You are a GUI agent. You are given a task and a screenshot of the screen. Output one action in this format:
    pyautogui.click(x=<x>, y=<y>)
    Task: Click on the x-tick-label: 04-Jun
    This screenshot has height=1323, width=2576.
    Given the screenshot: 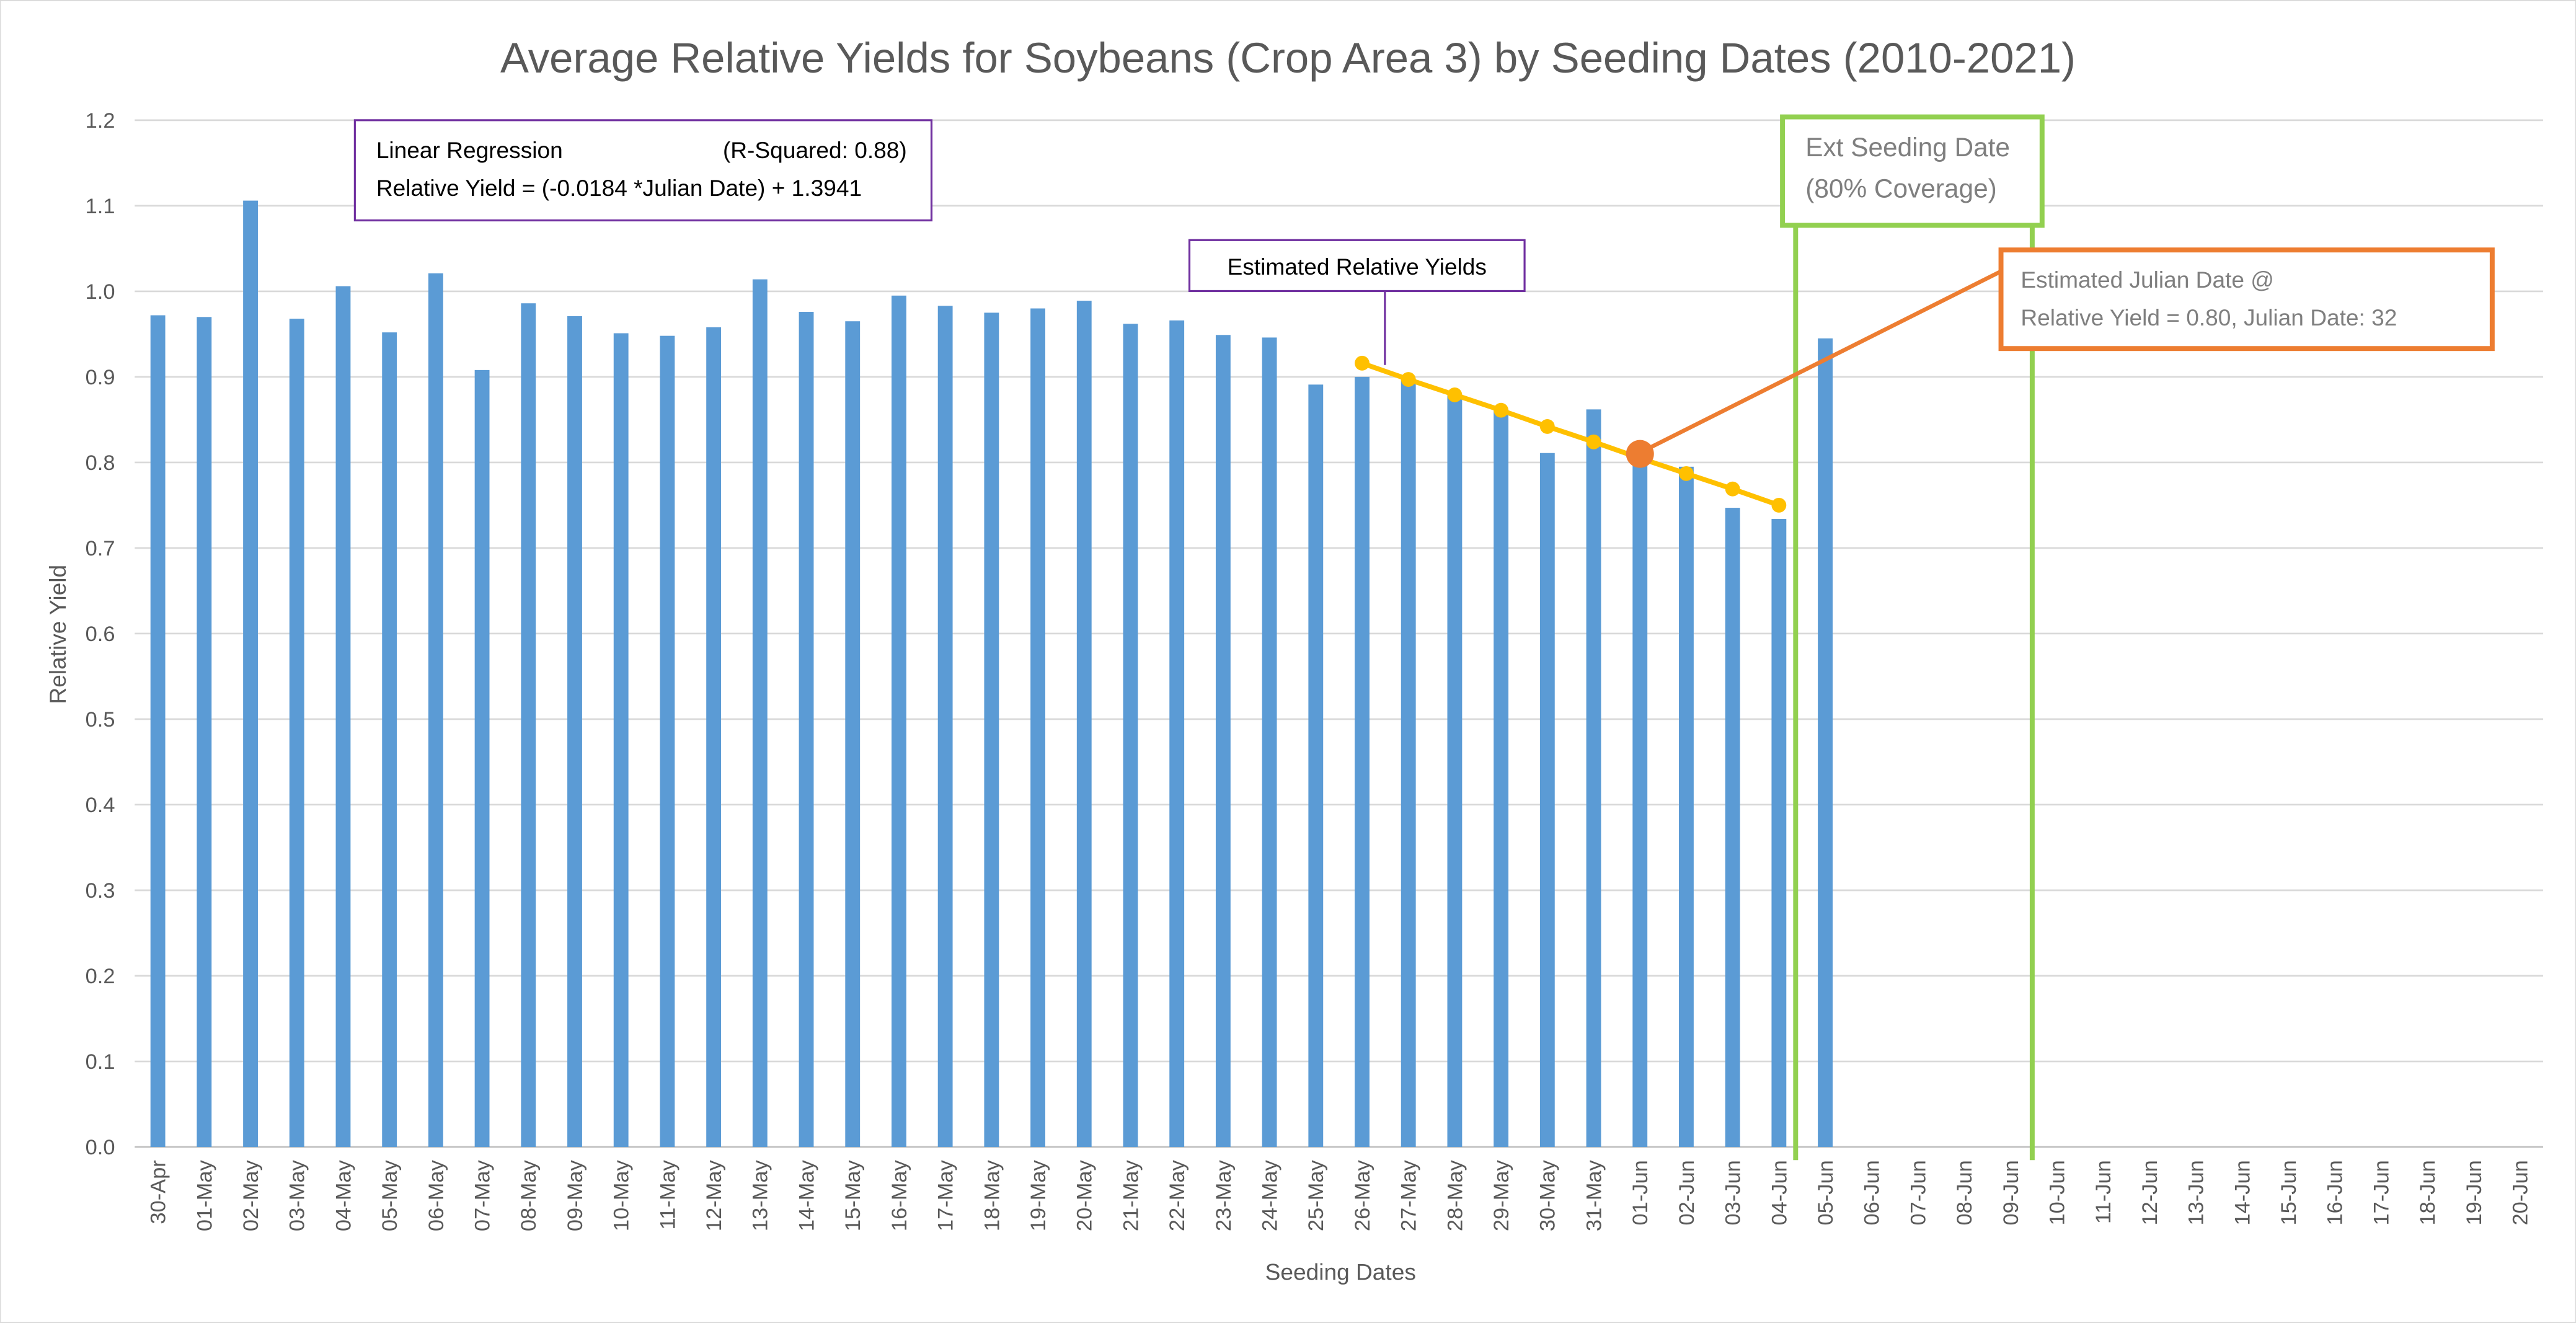 What is the action you would take?
    pyautogui.click(x=1779, y=1192)
    